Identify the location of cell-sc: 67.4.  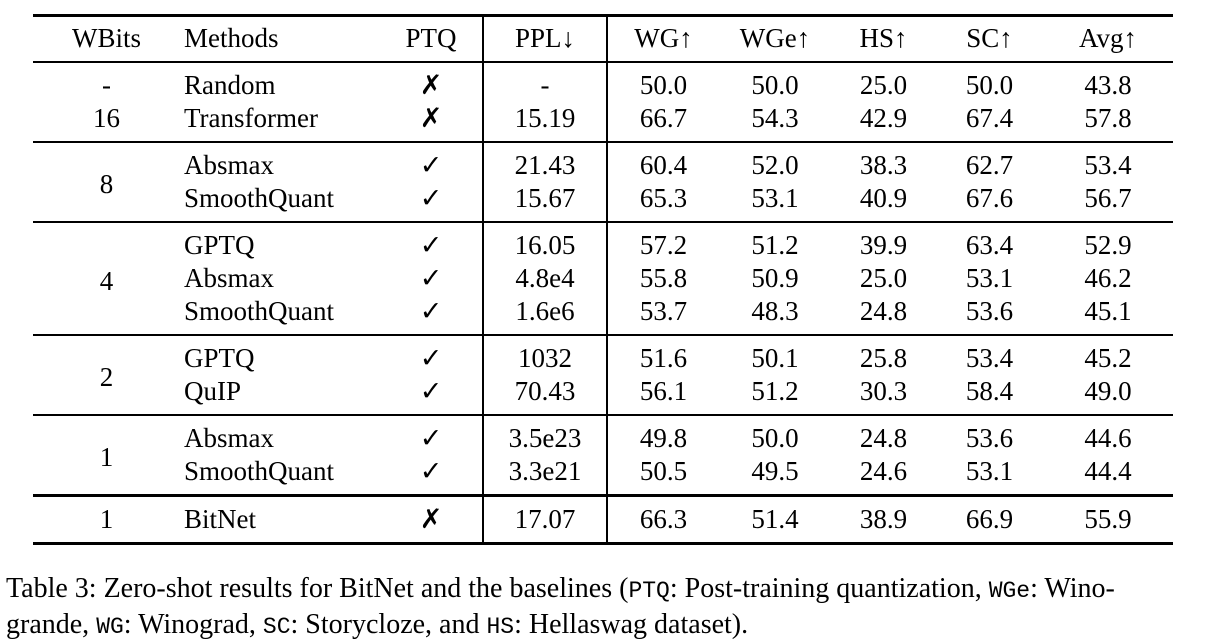
(989, 117).